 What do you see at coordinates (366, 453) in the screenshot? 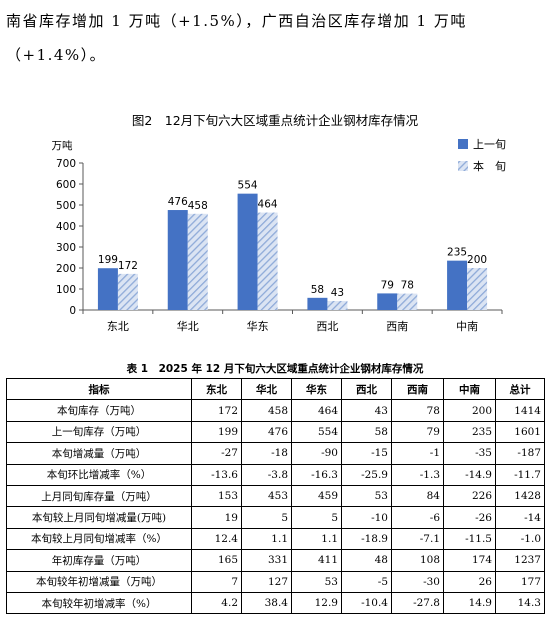
I see `value-cell: -15` at bounding box center [366, 453].